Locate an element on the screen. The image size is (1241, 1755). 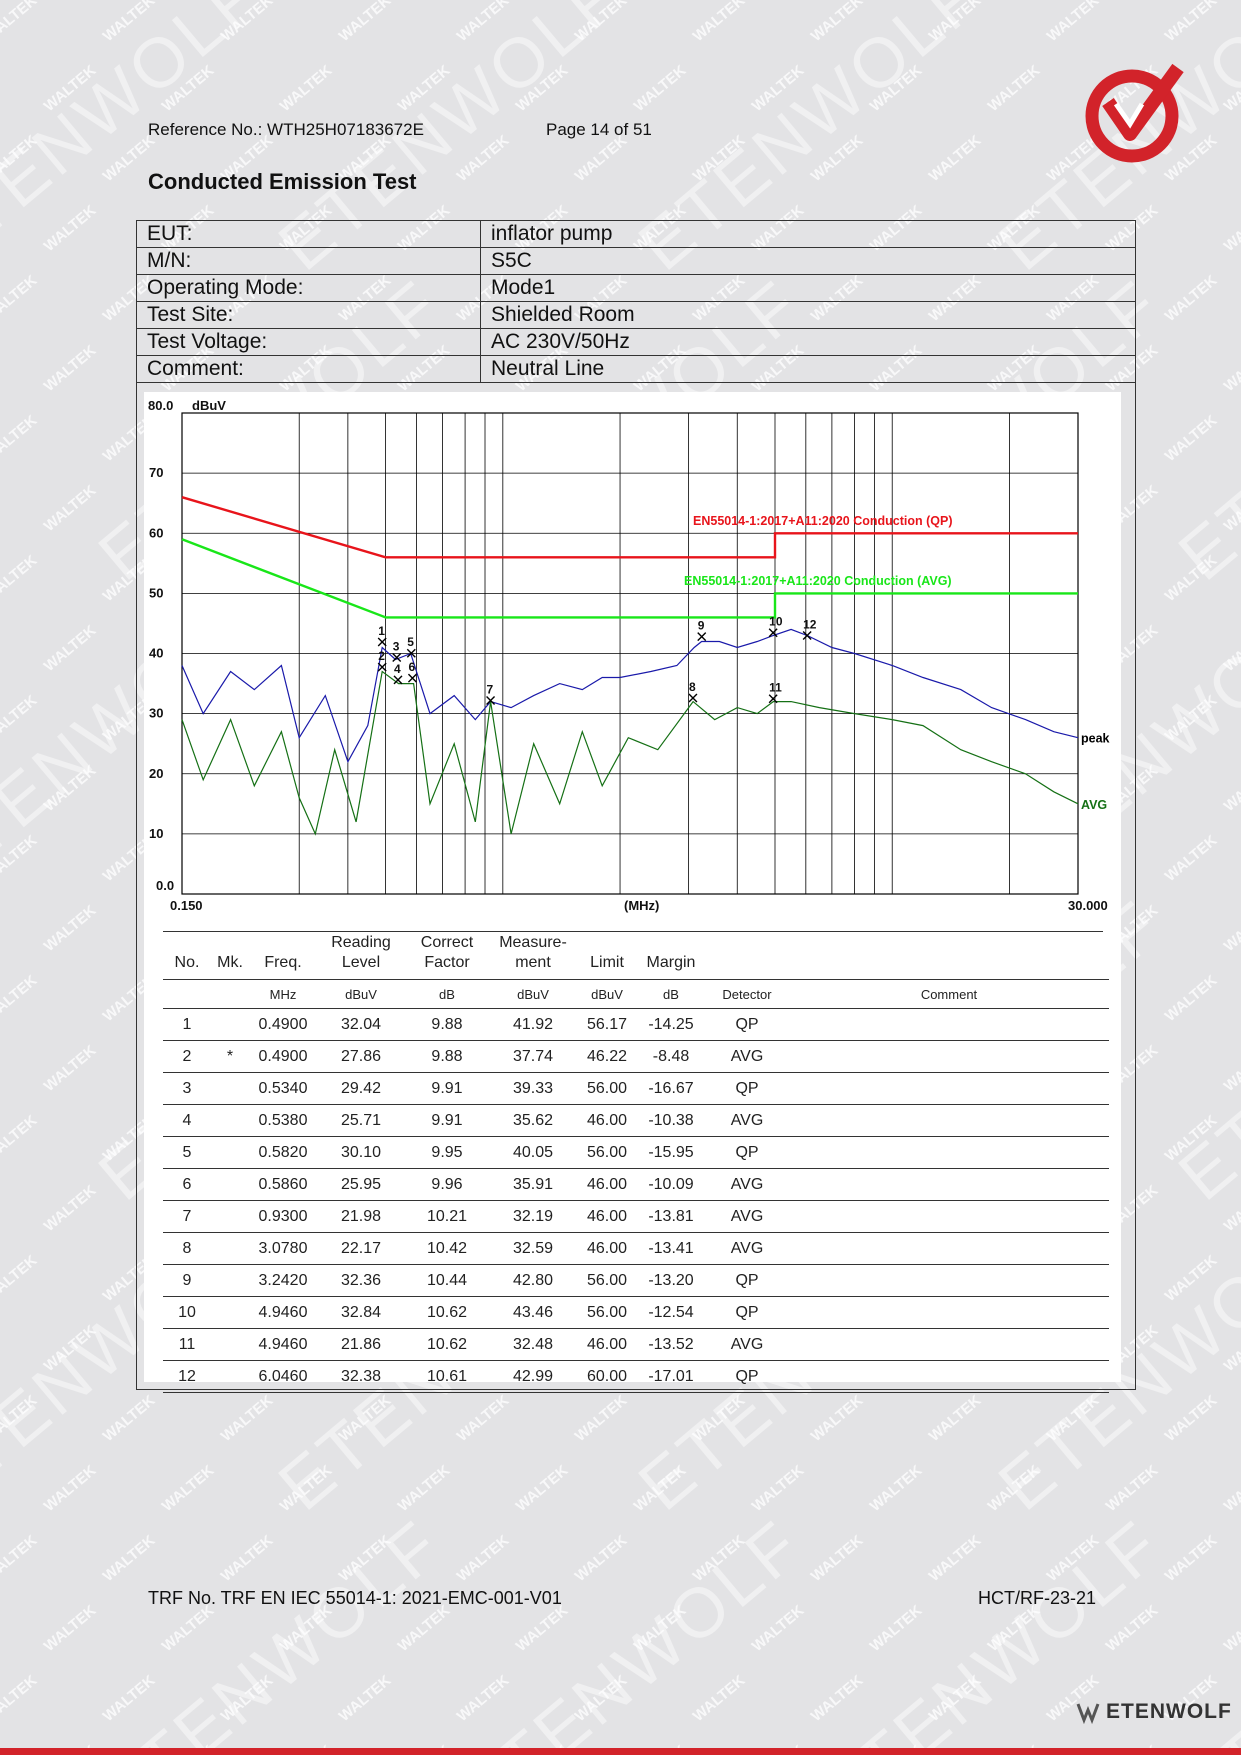
cell-margin: -10.09 is located at coordinates (671, 1184).